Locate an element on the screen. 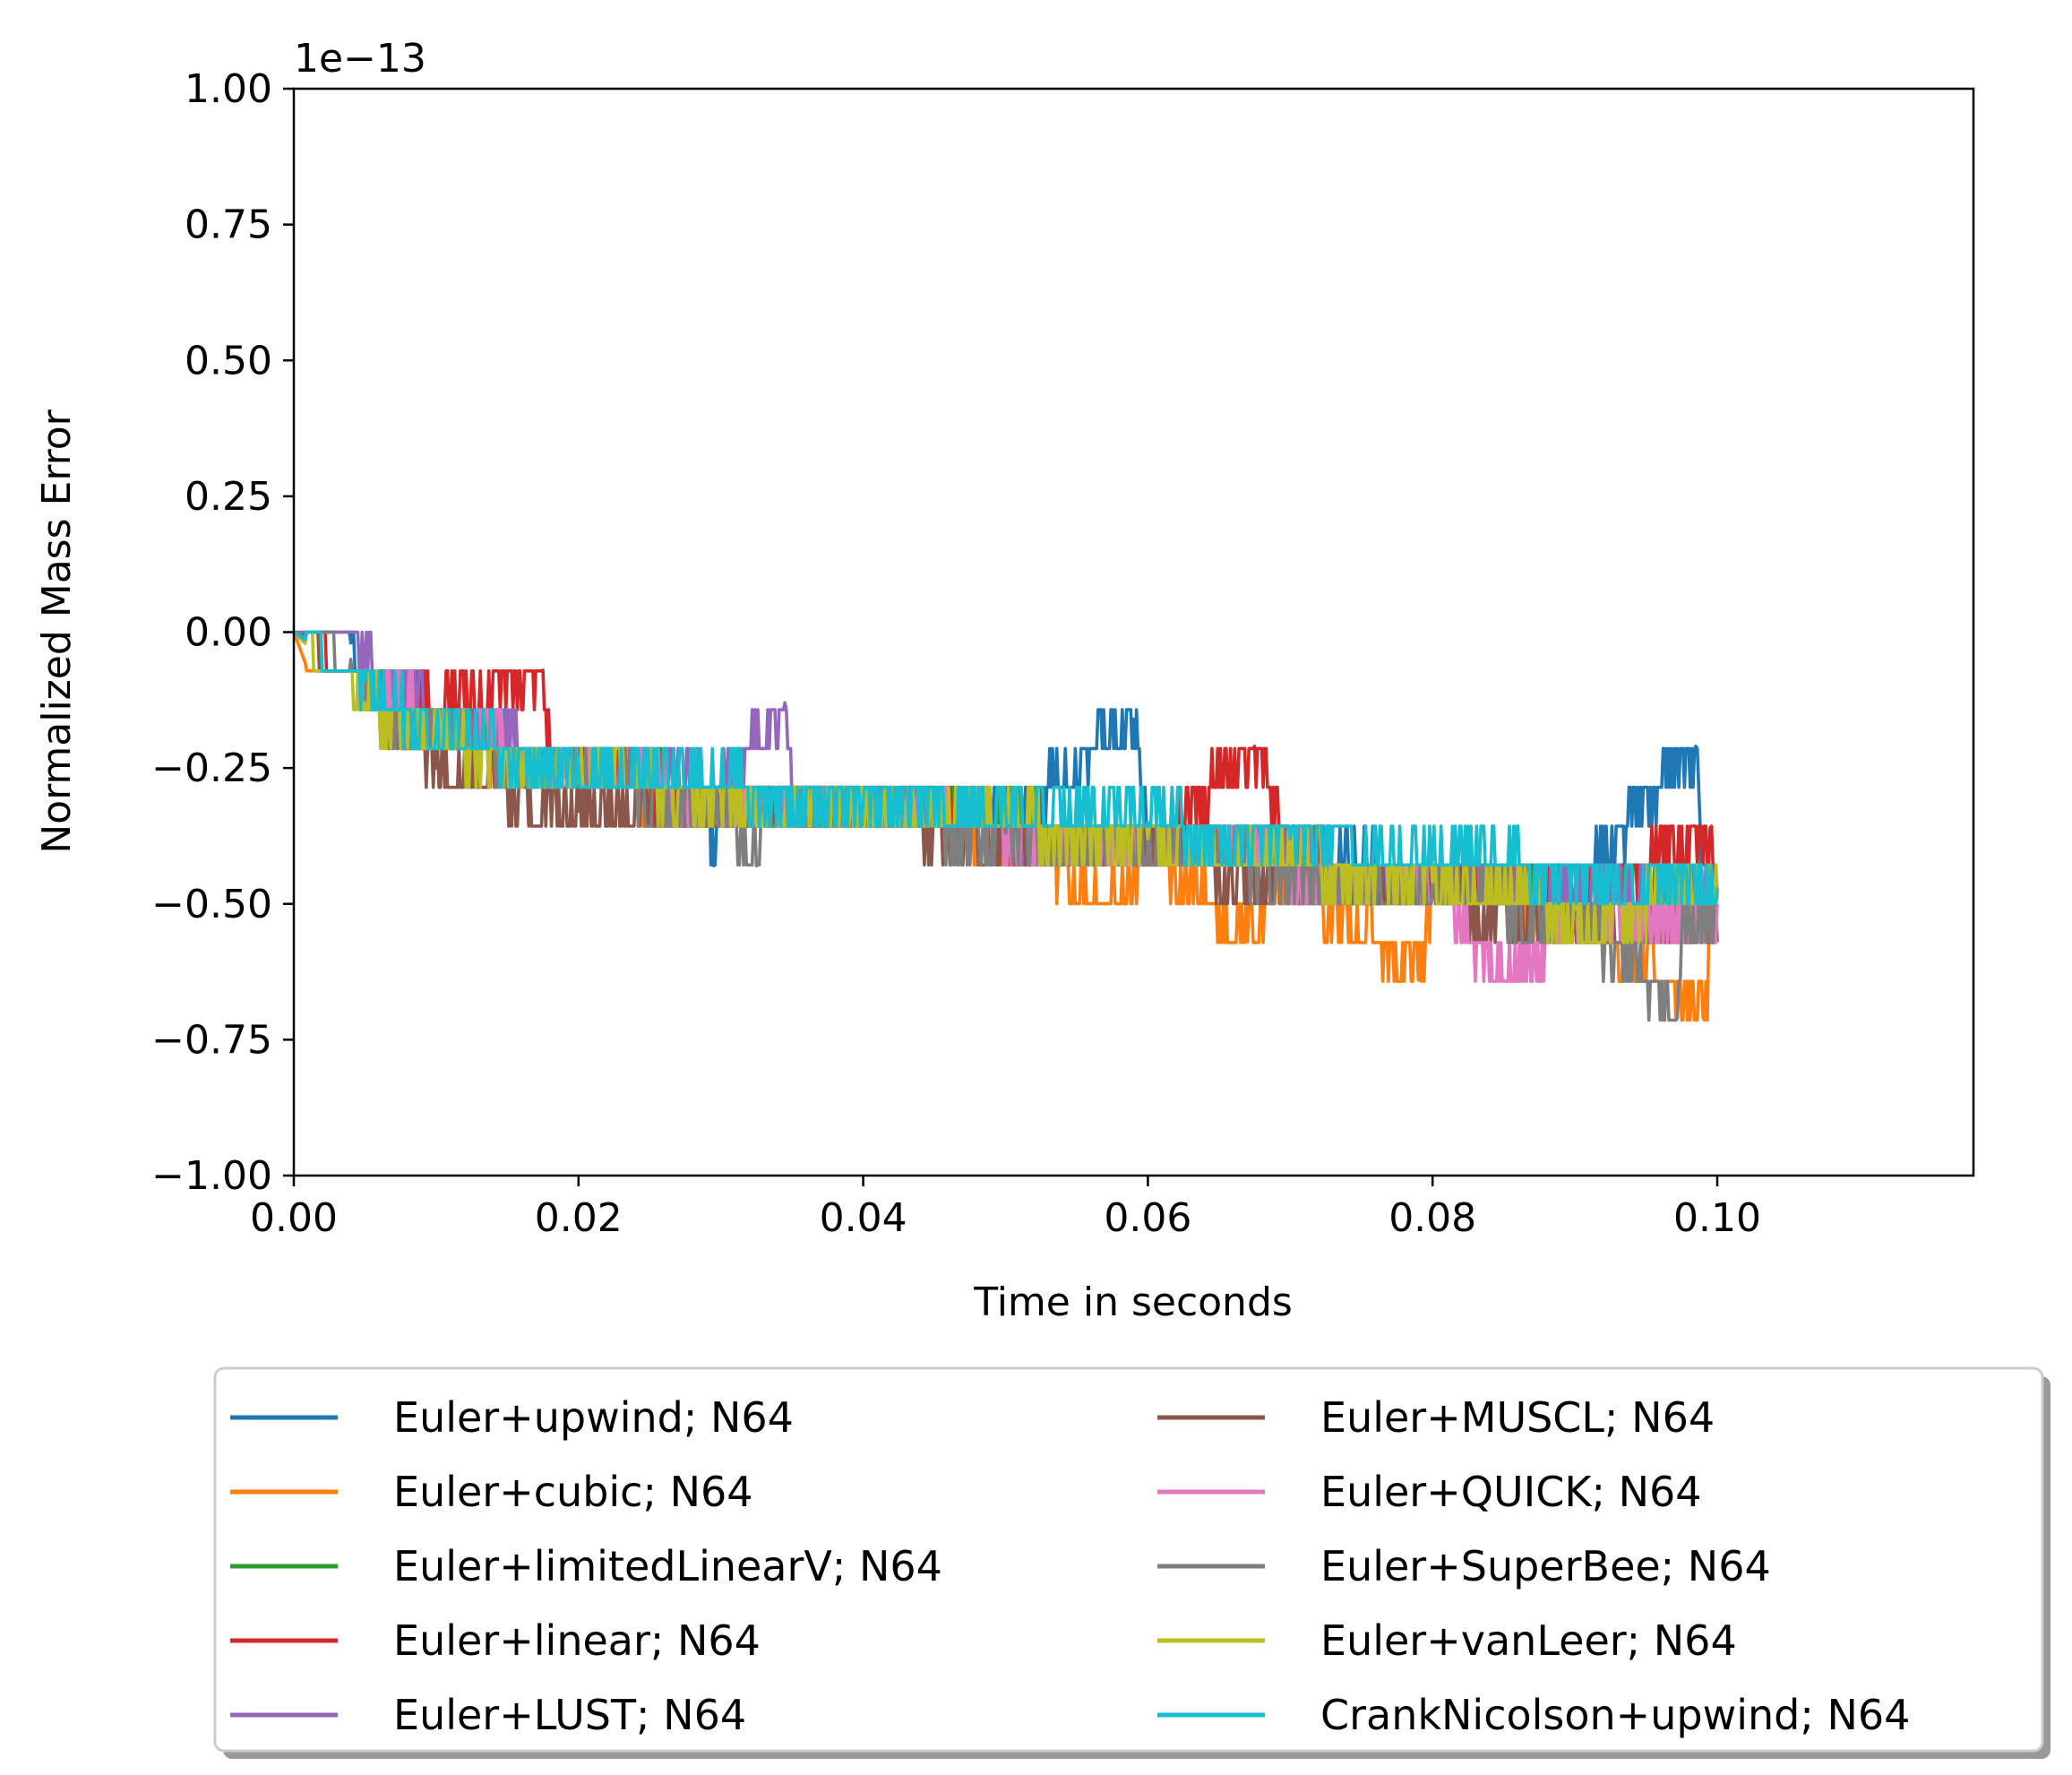 Image resolution: width=2072 pixels, height=1775 pixels. y-axis-ticks: 1.00 0.75 0.50 0.25 0.00 −0.25 −0.50 −0.75 −1.00 is located at coordinates (223, 632).